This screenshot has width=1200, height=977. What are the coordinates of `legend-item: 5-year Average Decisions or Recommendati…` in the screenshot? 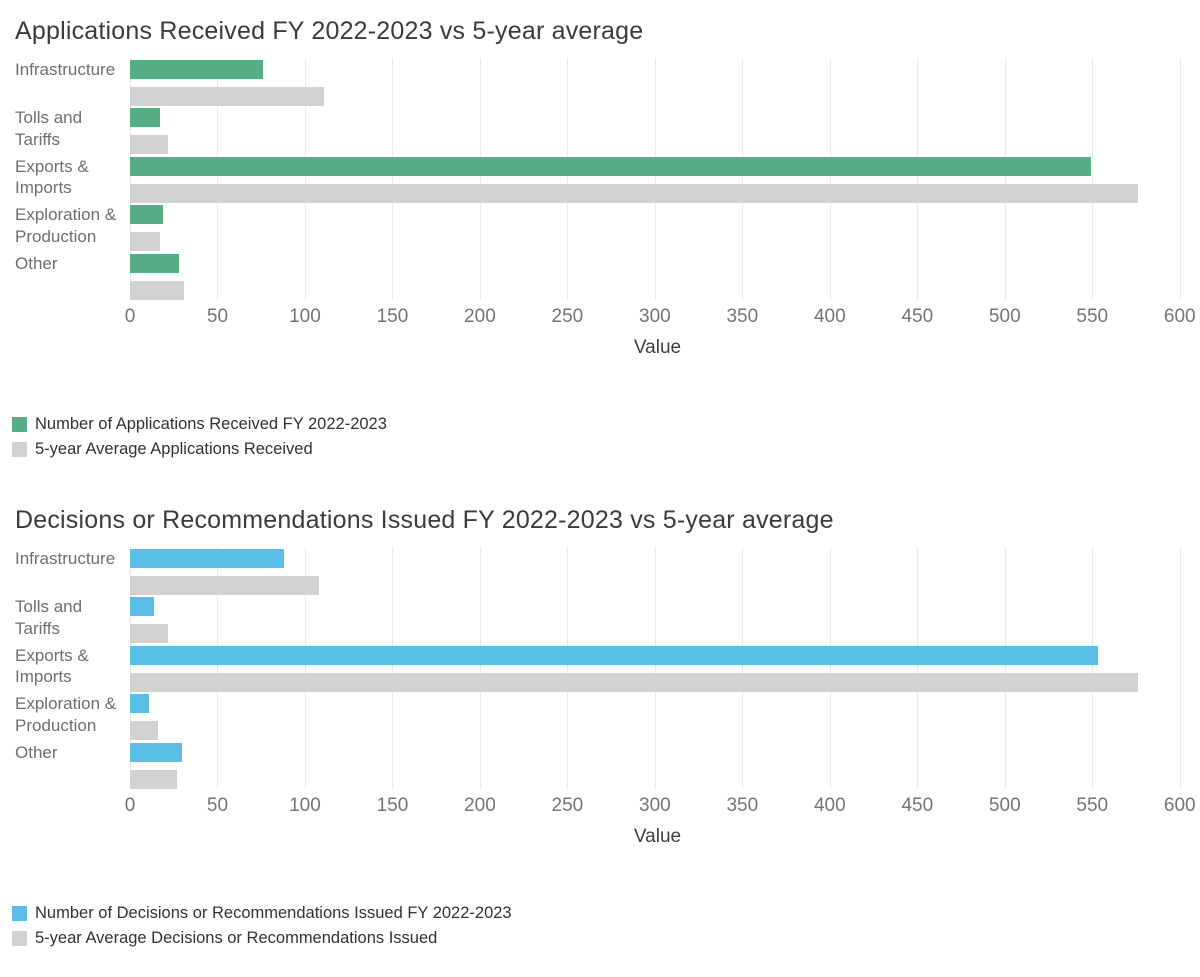 It's located at (262, 938).